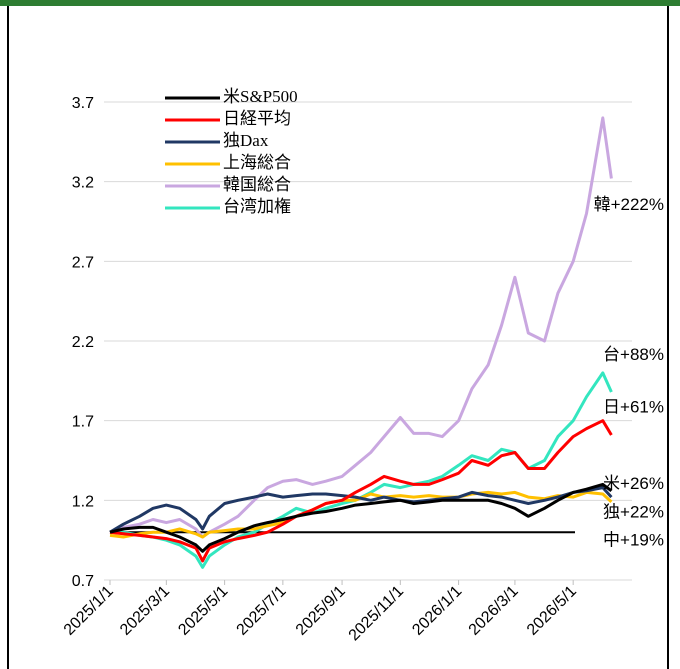 The height and width of the screenshot is (669, 680). What do you see at coordinates (633, 539) in the screenshot?
I see `annotation: 中+19%` at bounding box center [633, 539].